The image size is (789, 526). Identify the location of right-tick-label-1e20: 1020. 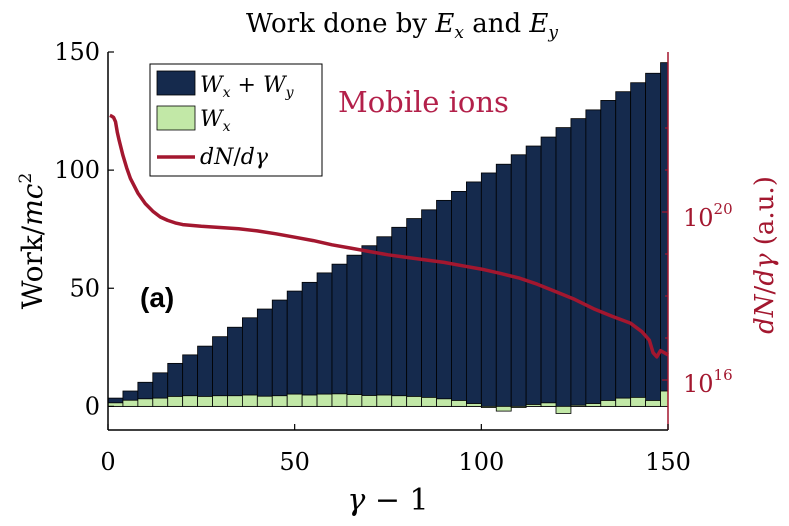
(708, 216).